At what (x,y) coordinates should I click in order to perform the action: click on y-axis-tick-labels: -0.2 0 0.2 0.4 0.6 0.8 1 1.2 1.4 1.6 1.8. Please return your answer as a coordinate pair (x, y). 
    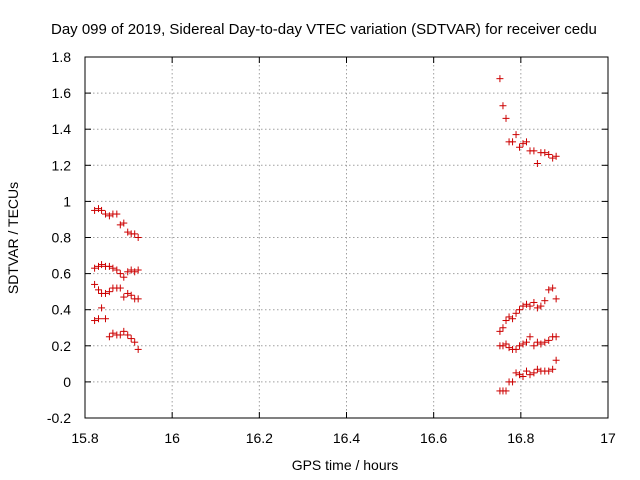
    Looking at the image, I should click on (59, 237).